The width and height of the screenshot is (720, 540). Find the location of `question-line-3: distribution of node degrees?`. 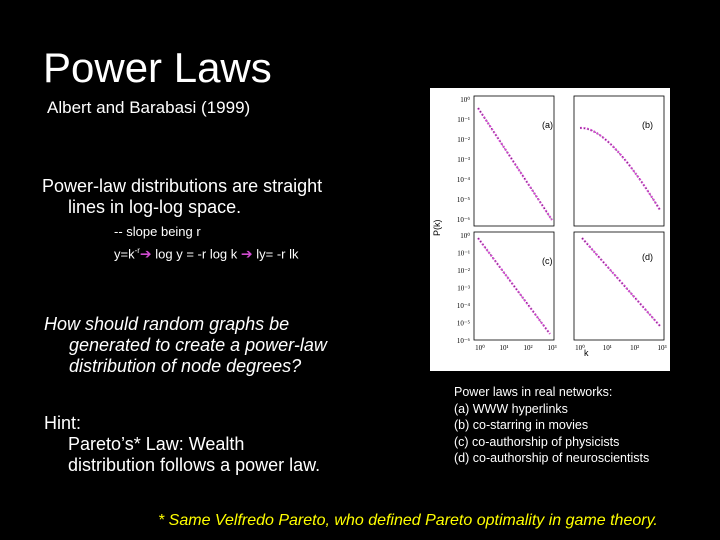

question-line-3: distribution of node degrees? is located at coordinates (185, 366).